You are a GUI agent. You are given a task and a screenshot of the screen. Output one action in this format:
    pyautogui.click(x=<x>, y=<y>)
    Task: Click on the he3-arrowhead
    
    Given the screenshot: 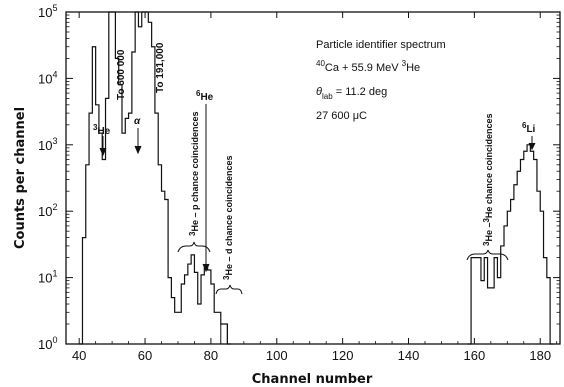 What is the action you would take?
    pyautogui.click(x=103, y=152)
    